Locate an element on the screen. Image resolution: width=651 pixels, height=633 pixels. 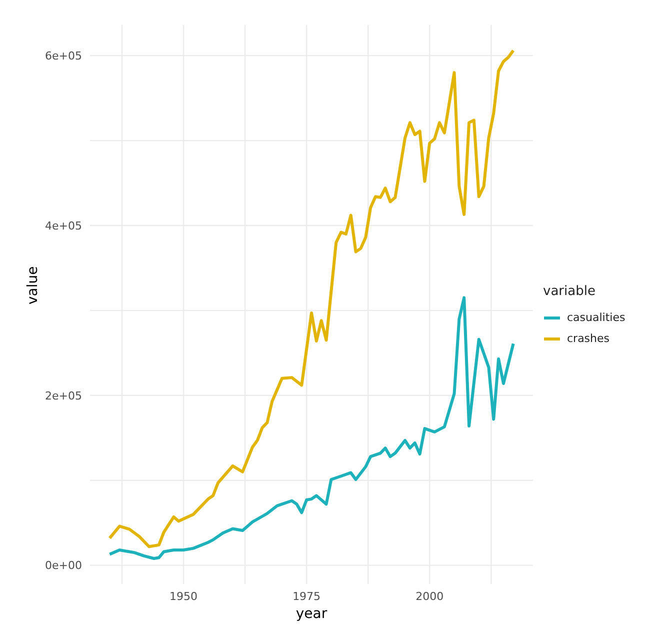
y-axis-title: value is located at coordinates (32, 285).